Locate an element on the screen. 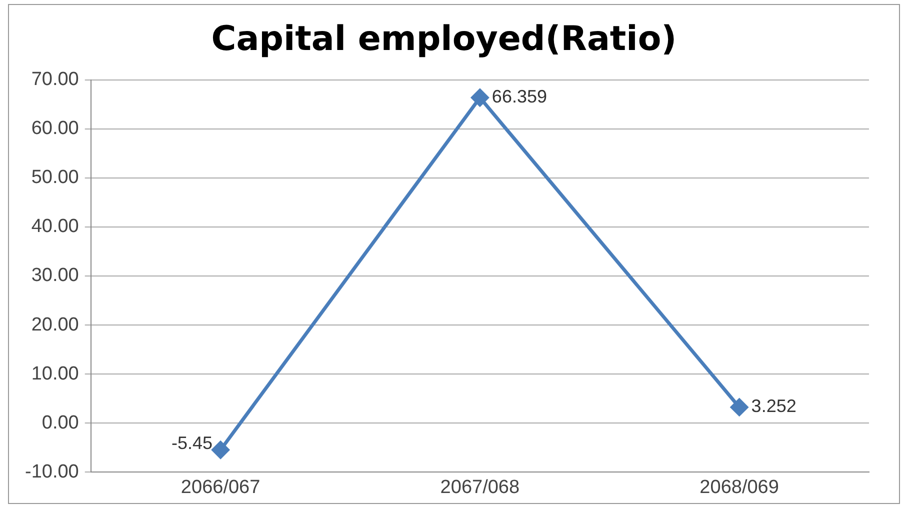 The image size is (908, 508). data-label: -5.45 is located at coordinates (192, 442).